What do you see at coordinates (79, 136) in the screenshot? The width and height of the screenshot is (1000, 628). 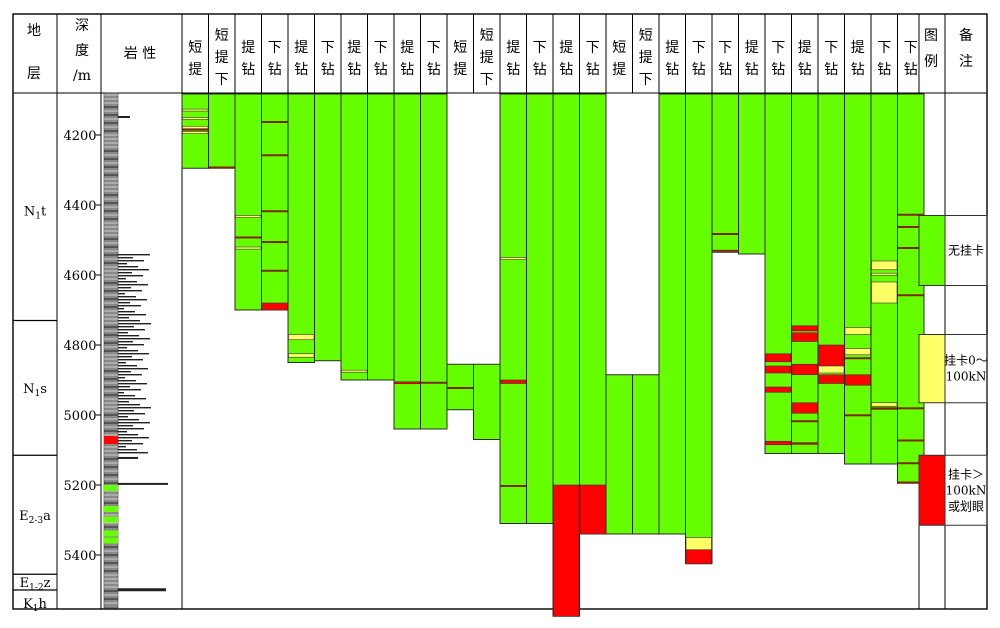 I see `depth-tick-label: 4200` at bounding box center [79, 136].